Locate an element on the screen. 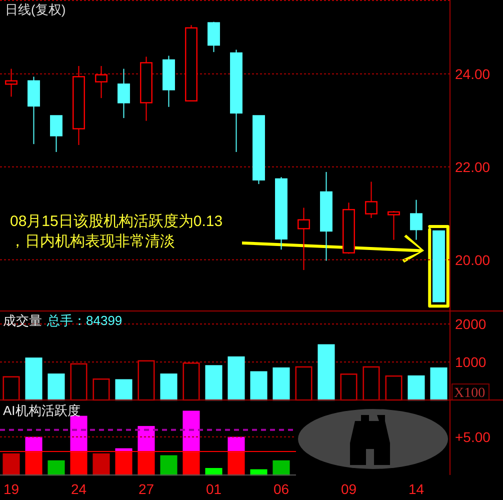 The width and height of the screenshot is (503, 500). annotation: 08月15日该股机构活跃度为0.13 ，日内机构表现非常清淡 is located at coordinates (116, 231).